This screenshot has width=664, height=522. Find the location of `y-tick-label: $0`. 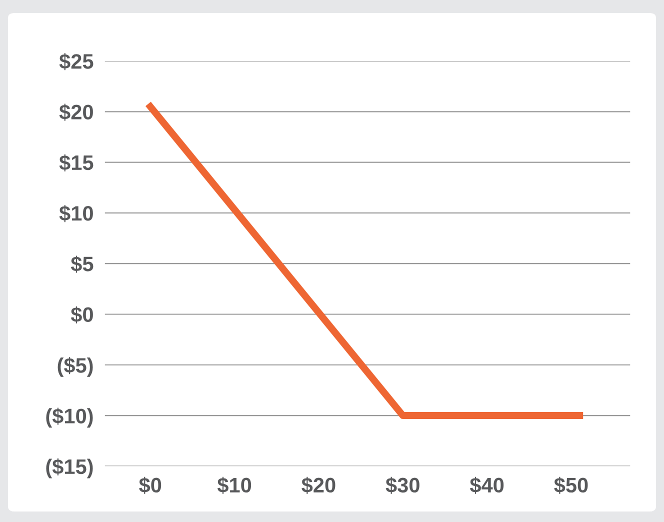

y-tick-label: $0 is located at coordinates (81, 315).